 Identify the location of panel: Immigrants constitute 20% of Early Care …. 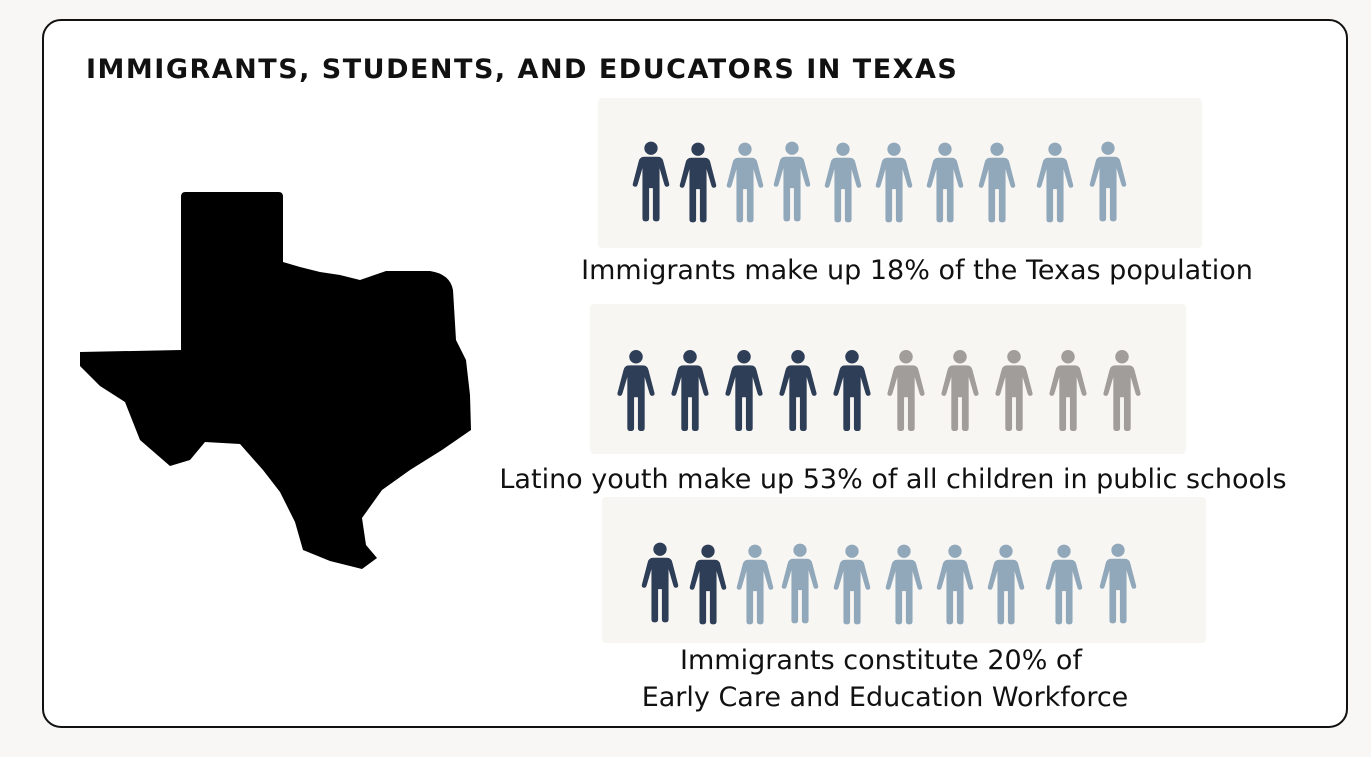
(904, 605).